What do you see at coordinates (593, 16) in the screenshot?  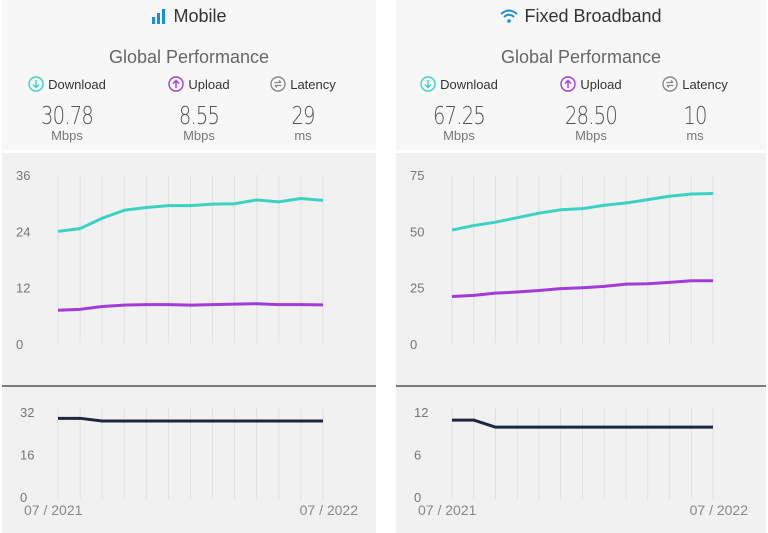 I see `panel-title-text: Fixed Broadband` at bounding box center [593, 16].